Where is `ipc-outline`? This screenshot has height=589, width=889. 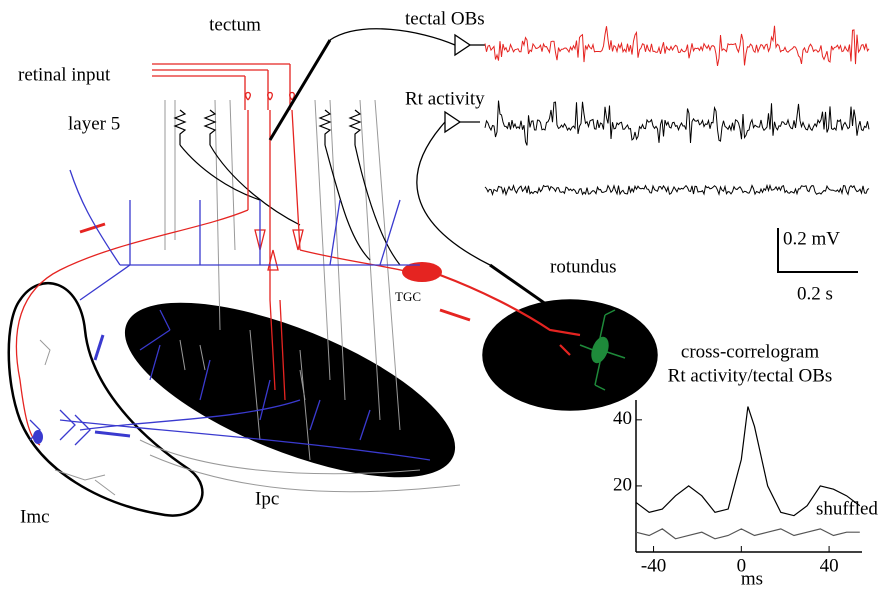 ipc-outline is located at coordinates (290, 390).